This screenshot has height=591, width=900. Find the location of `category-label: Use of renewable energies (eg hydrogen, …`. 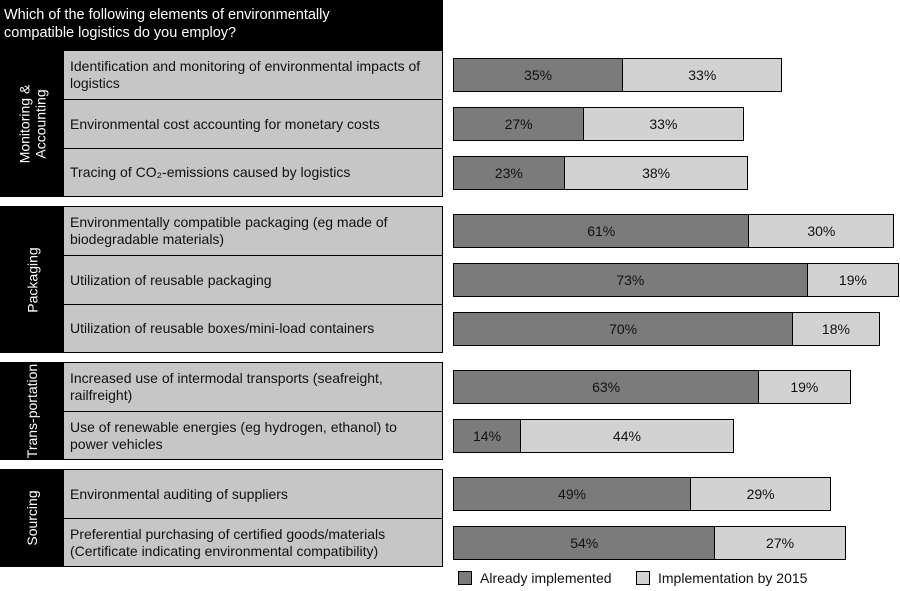

category-label: Use of renewable energies (eg hydrogen, … is located at coordinates (253, 435).